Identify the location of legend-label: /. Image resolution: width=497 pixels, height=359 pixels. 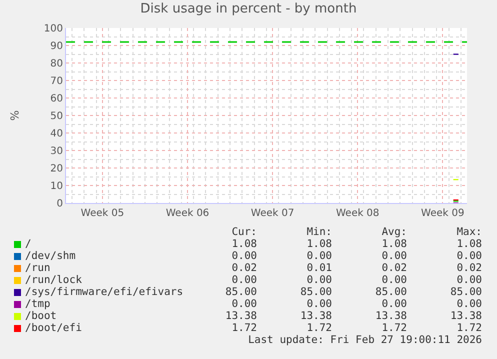
(28, 244).